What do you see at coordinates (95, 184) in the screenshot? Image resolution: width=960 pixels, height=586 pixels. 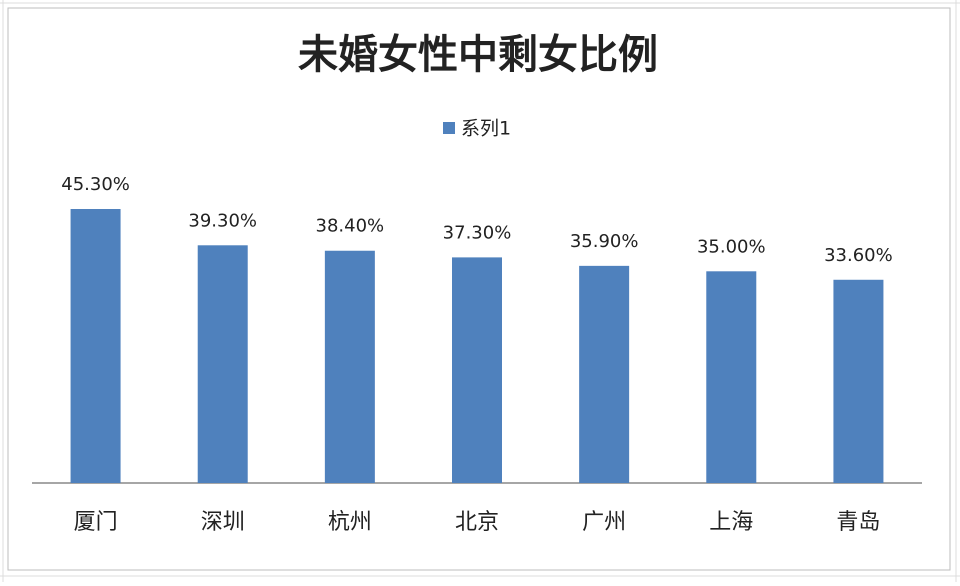 I see `value-label: 45.30%` at bounding box center [95, 184].